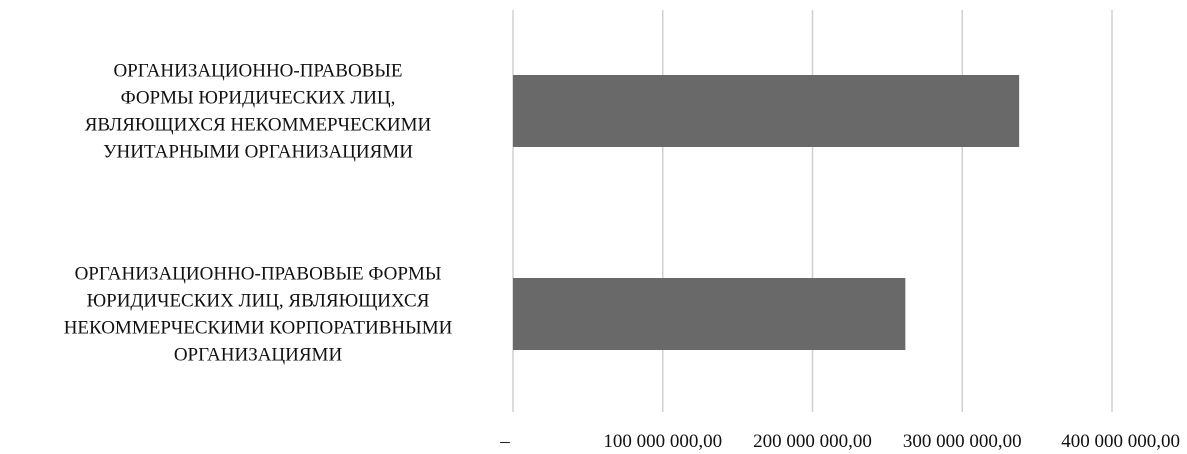 The image size is (1187, 454). I want to click on x-tick-label-4: 400 000 000,00, so click(1120, 441).